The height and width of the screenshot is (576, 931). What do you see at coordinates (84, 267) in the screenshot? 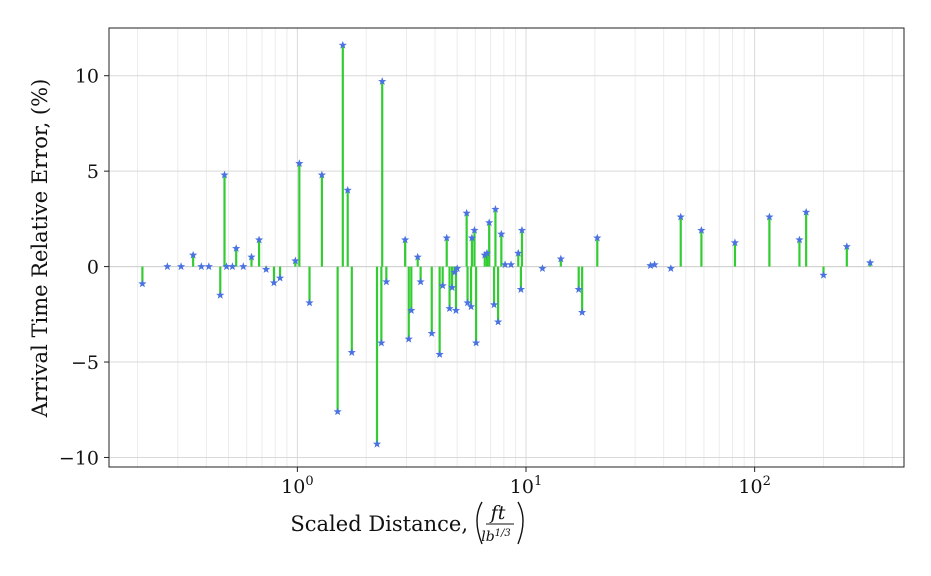
I see `y-tick-labels: 10 5 0 −5 −10` at bounding box center [84, 267].